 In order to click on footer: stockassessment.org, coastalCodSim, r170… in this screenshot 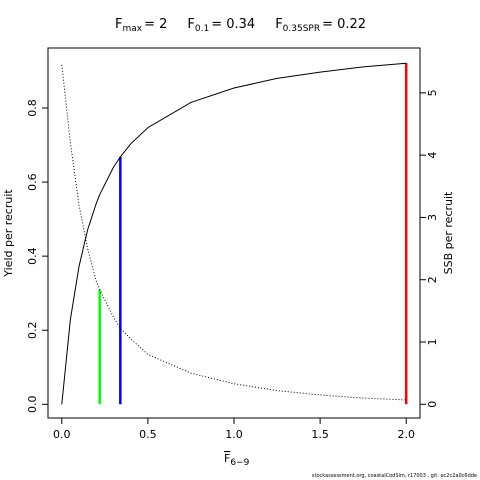, I will do `click(394, 476)`.